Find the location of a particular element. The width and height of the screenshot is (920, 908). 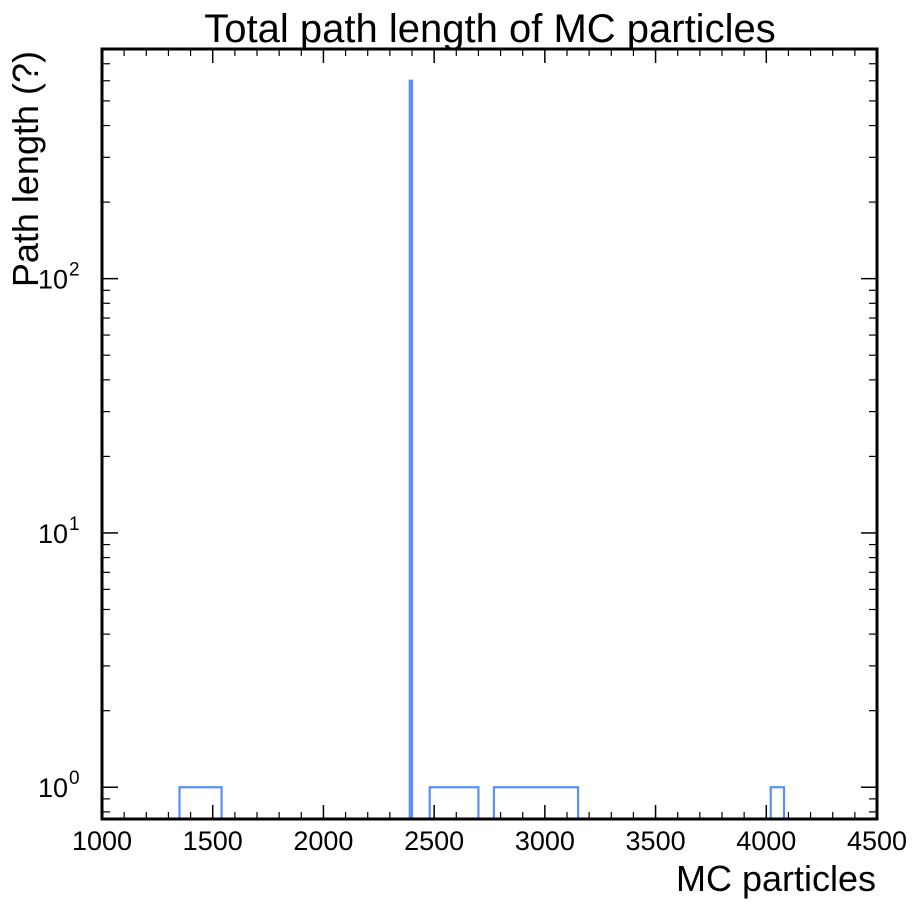

x-tick-label: 1000 is located at coordinates (102, 841).